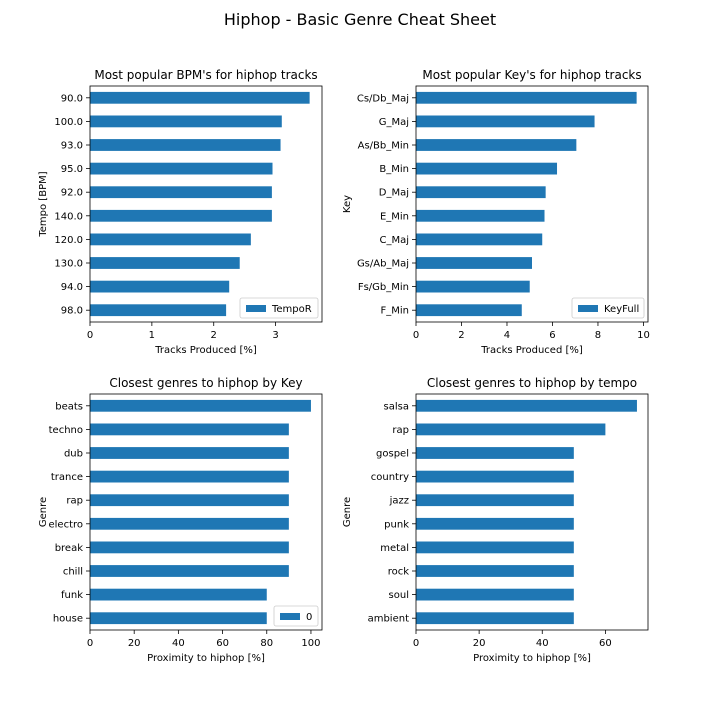  What do you see at coordinates (275, 335) in the screenshot?
I see `x-tick-label: 3` at bounding box center [275, 335].